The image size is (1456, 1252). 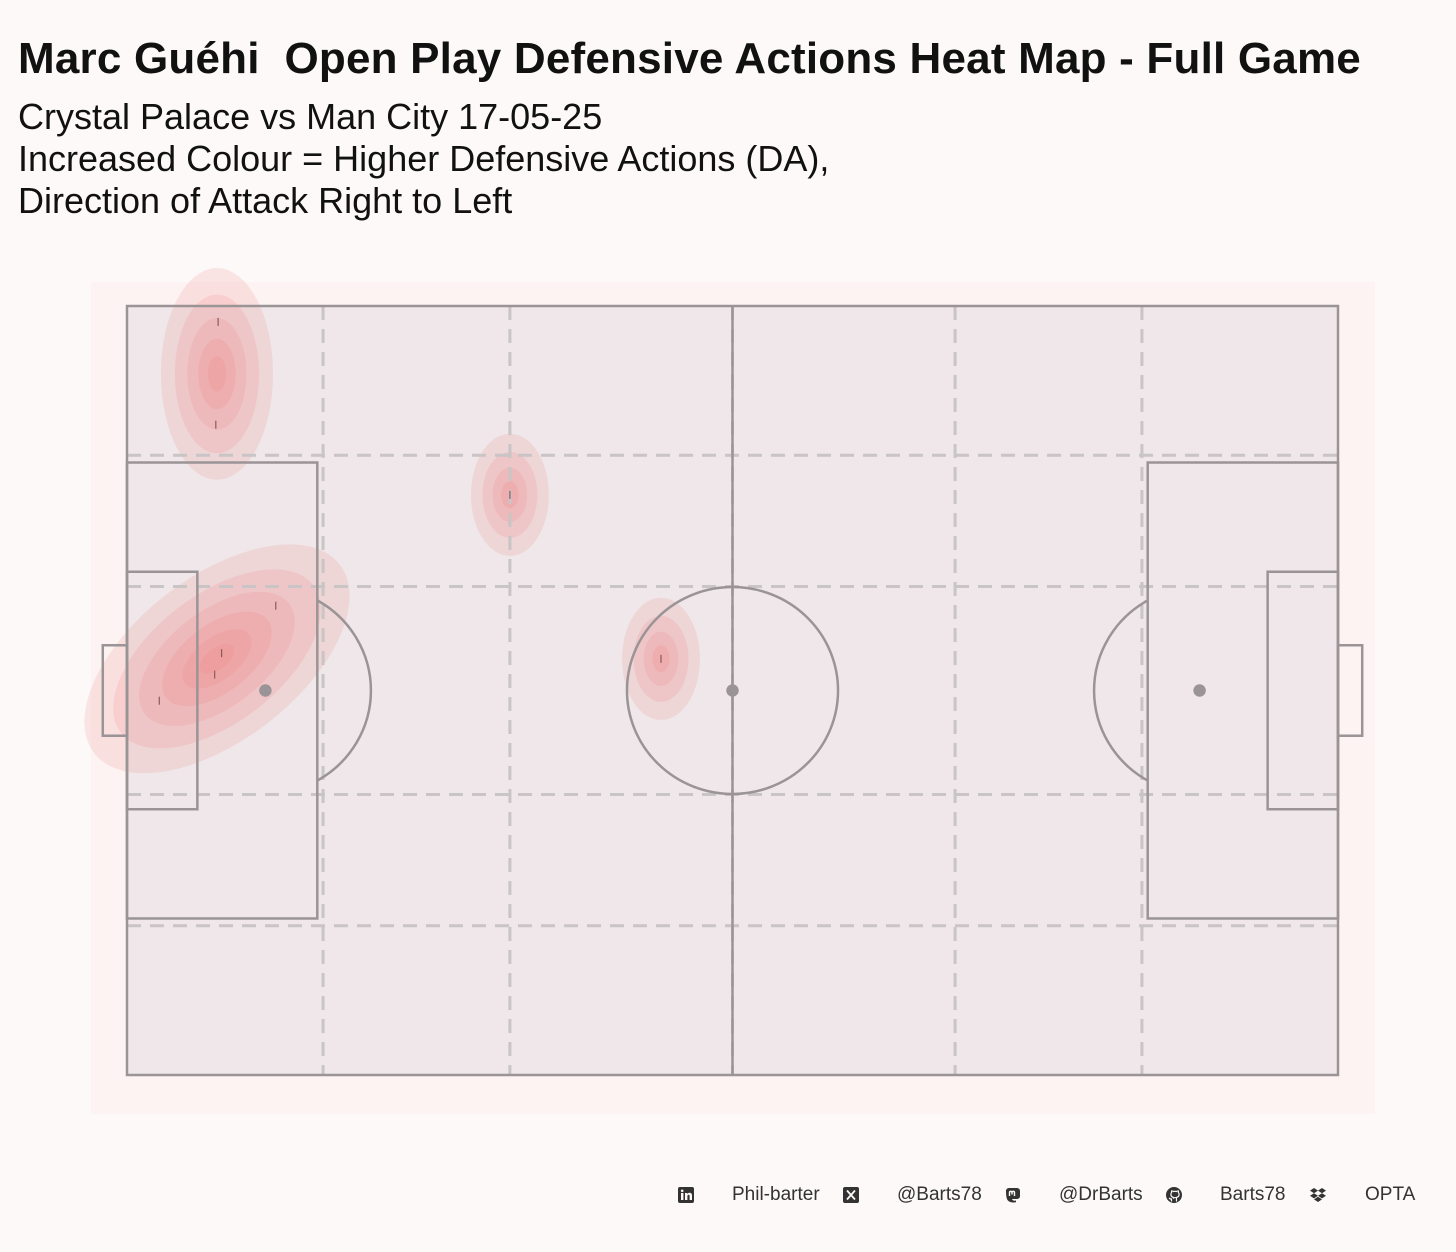 What do you see at coordinates (1199, 690) in the screenshot?
I see `right-penalty-spot` at bounding box center [1199, 690].